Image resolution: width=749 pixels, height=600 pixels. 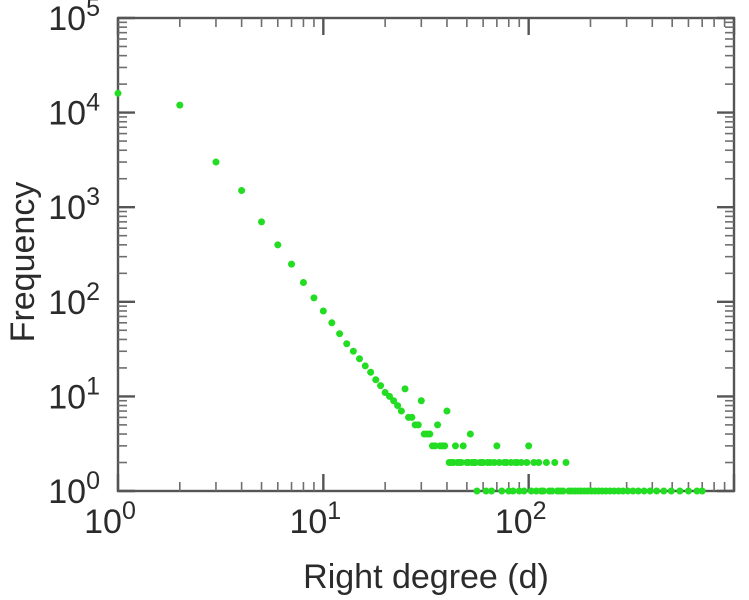 I want to click on svg-text: 105, so click(x=74, y=19).